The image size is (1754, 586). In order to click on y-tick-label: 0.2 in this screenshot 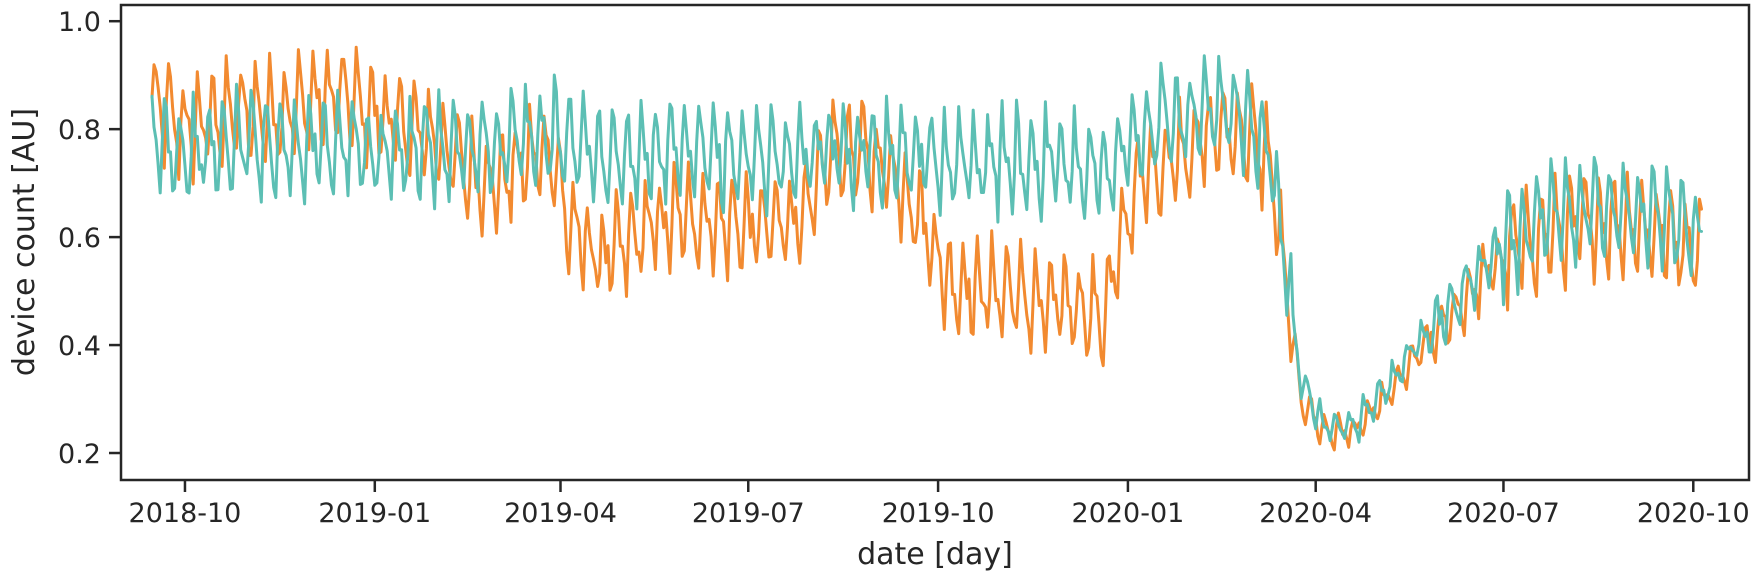, I will do `click(79, 454)`.